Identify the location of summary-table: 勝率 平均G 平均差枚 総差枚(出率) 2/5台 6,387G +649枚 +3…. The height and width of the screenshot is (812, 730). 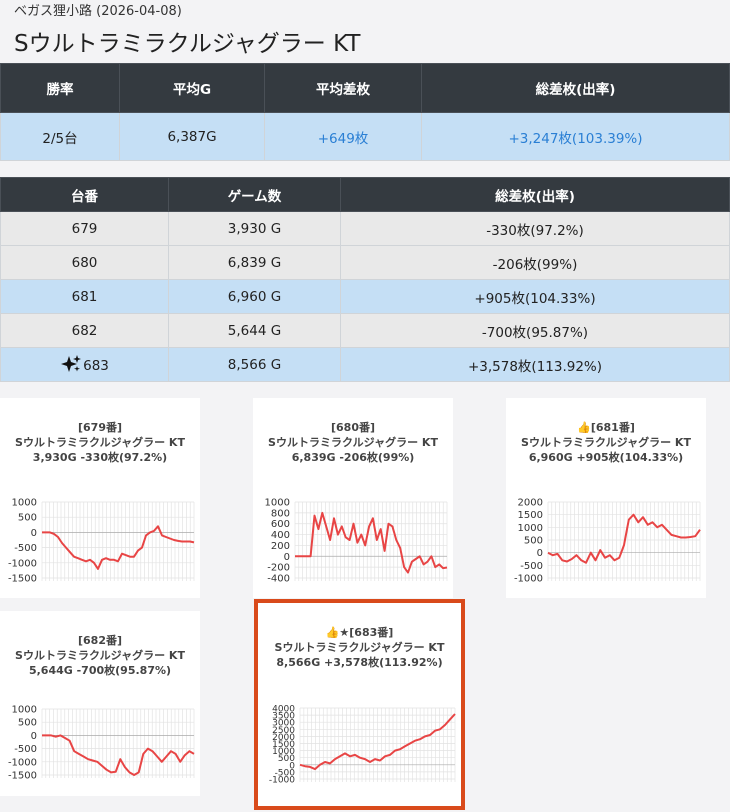
(365, 112).